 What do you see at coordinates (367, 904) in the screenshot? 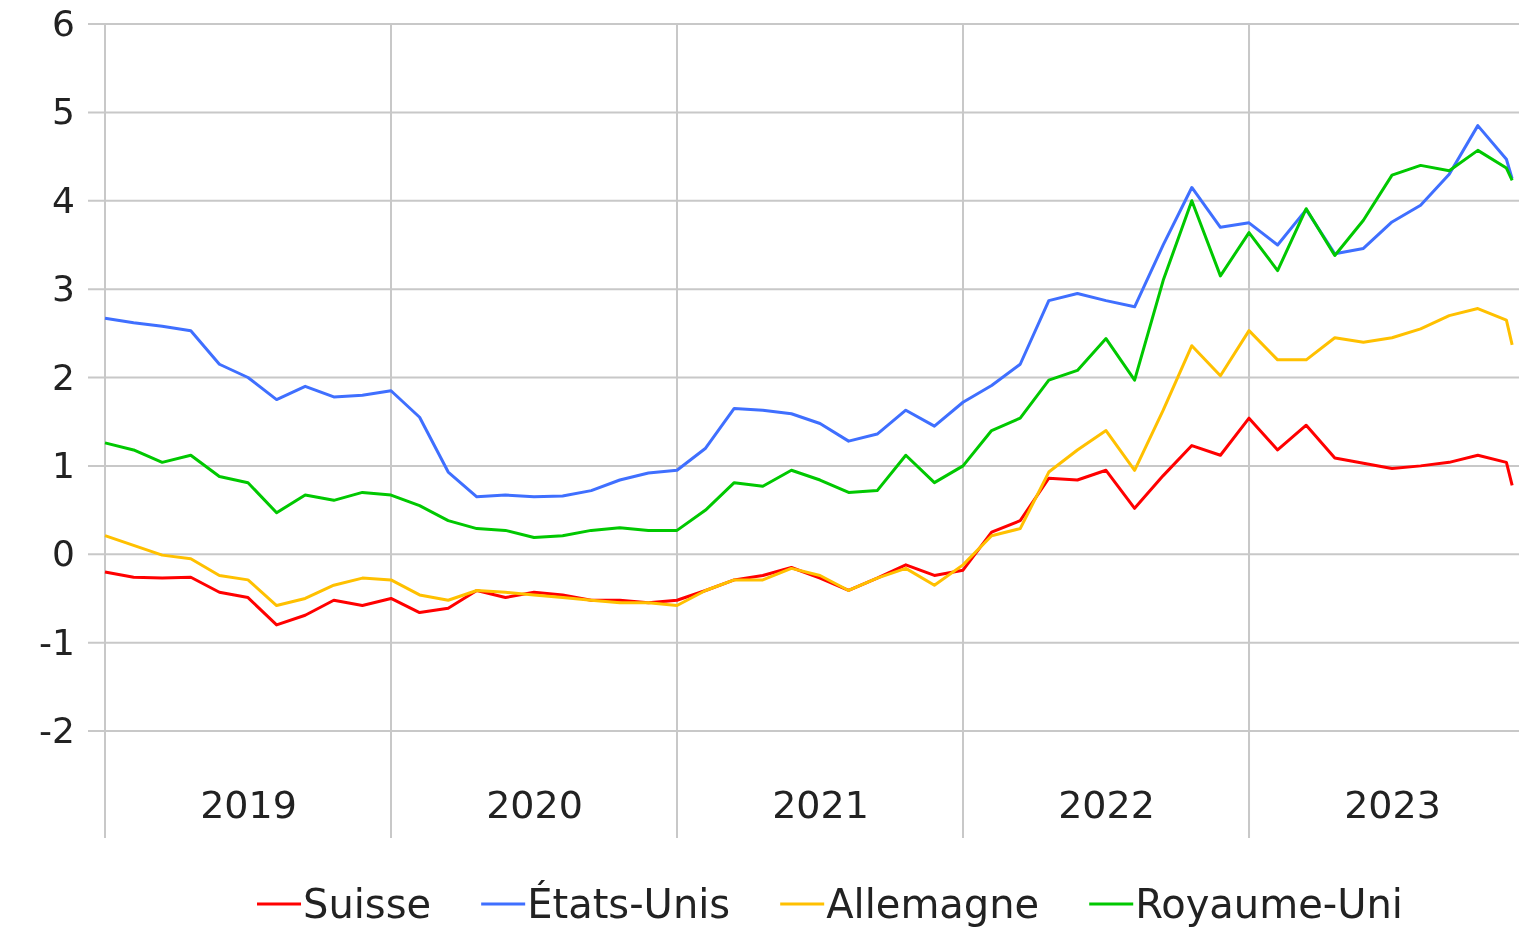
I see `legend-label: Suisse` at bounding box center [367, 904].